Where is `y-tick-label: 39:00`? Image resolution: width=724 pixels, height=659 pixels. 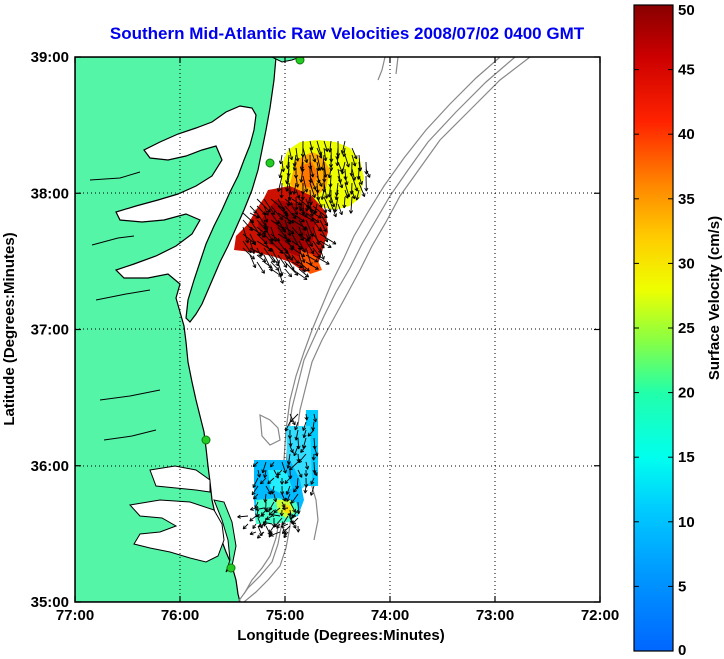 y-tick-label: 39:00 is located at coordinates (50, 57).